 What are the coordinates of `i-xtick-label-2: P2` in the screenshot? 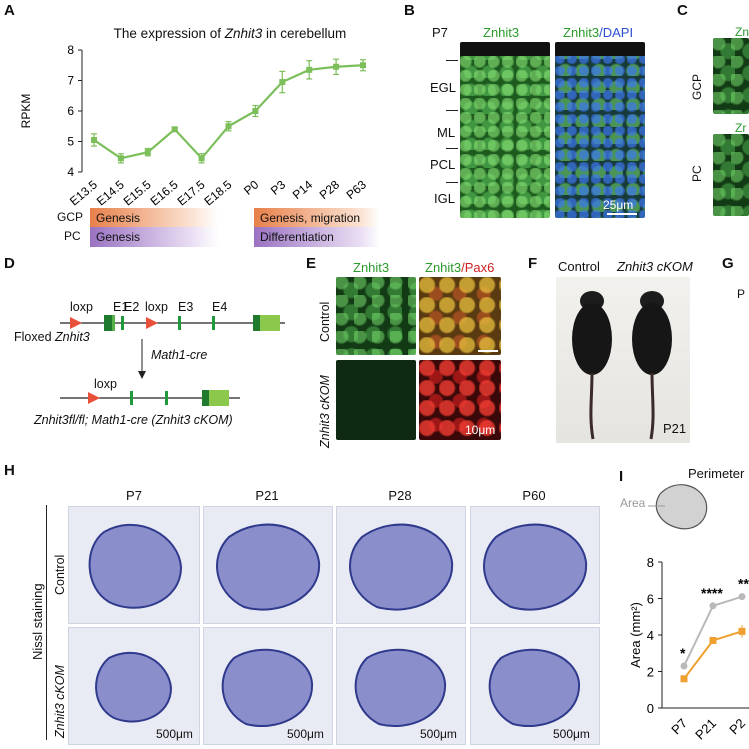 It's located at (737, 727).